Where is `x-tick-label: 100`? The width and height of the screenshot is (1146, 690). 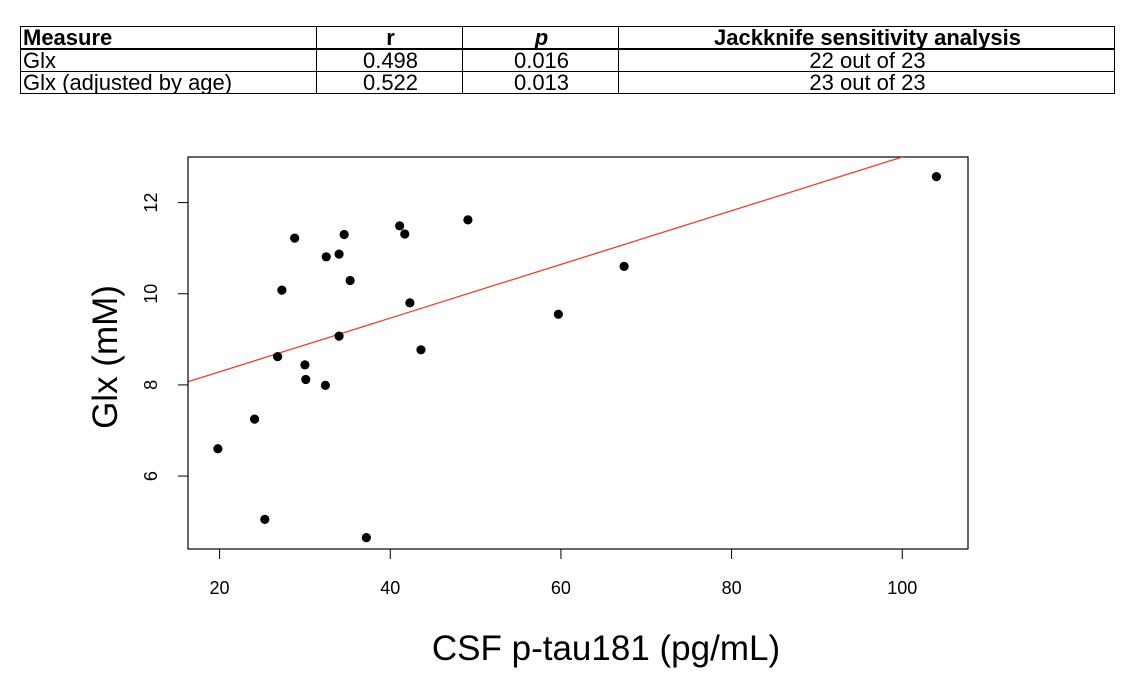 x-tick-label: 100 is located at coordinates (902, 588).